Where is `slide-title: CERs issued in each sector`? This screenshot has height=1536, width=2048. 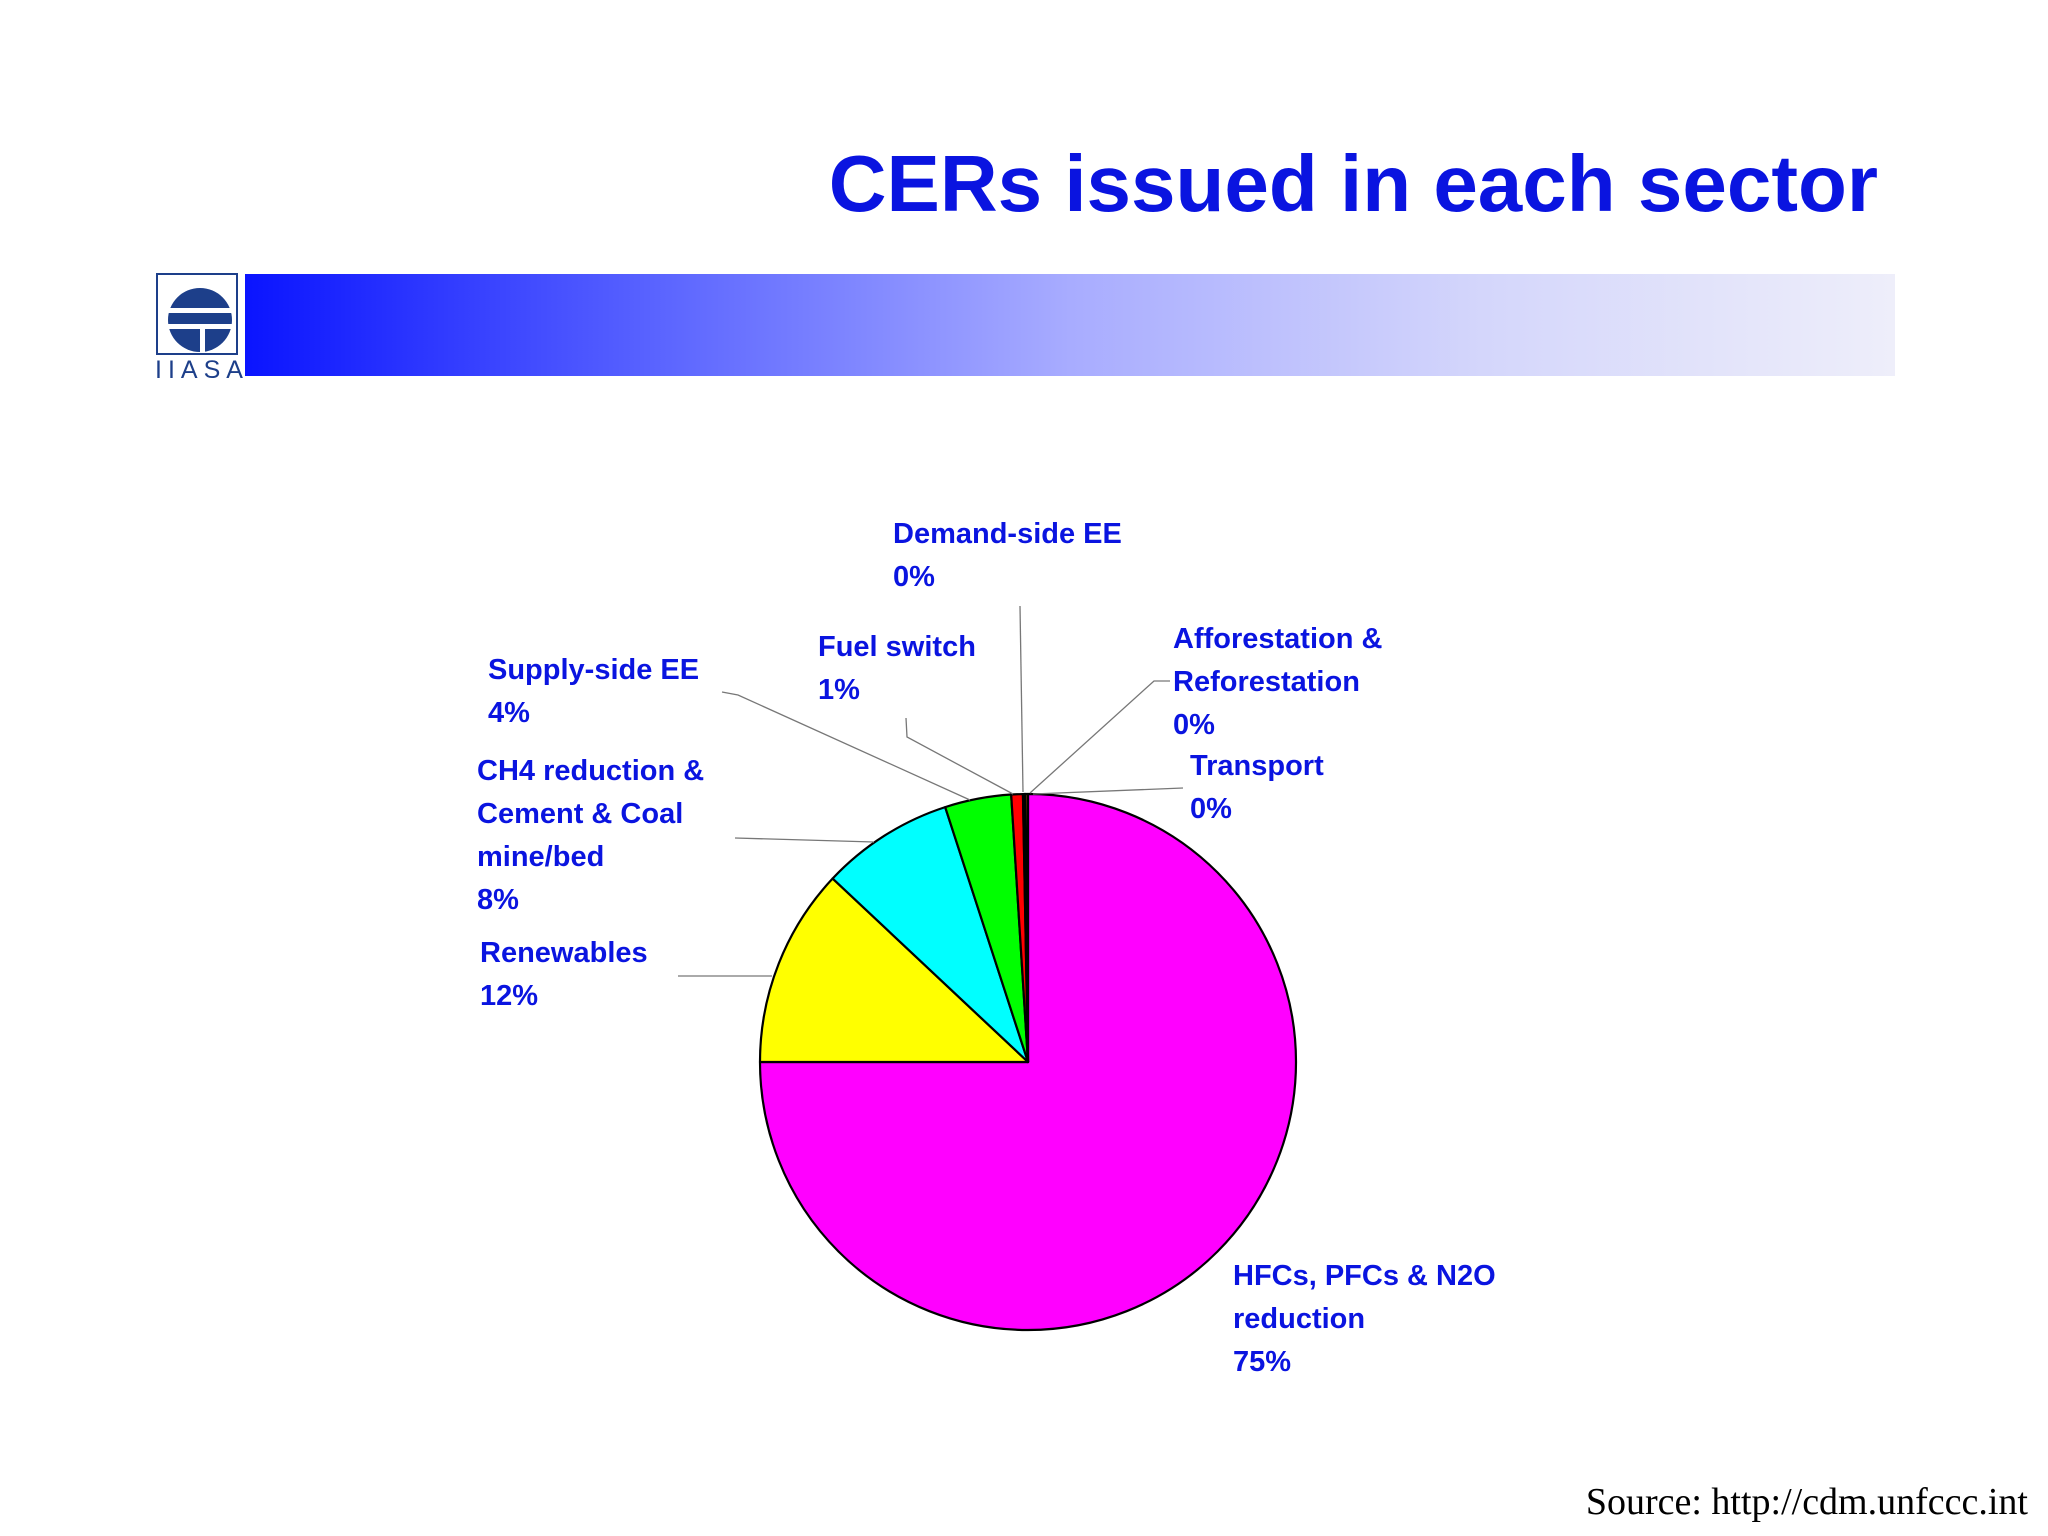 slide-title: CERs issued in each sector is located at coordinates (1353, 183).